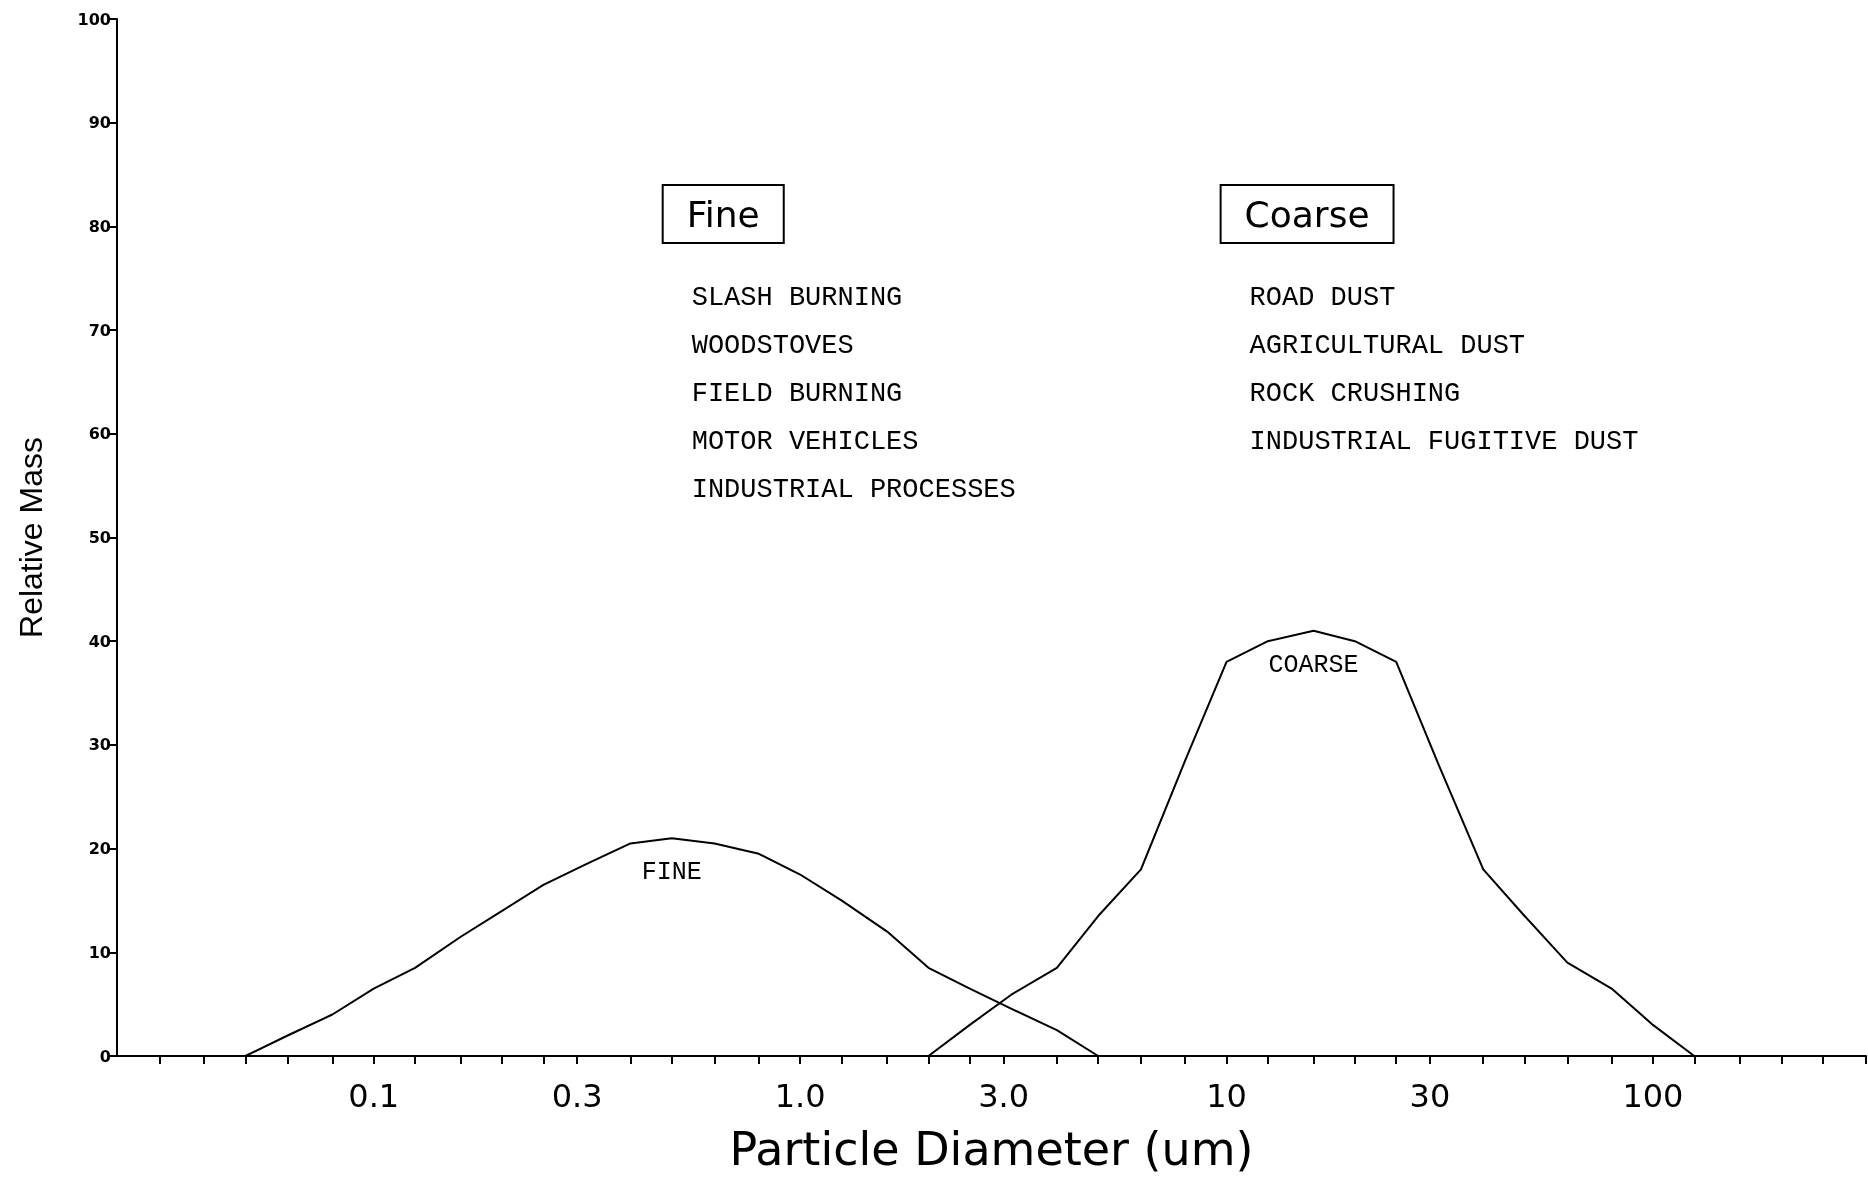  I want to click on x-tick-label: 1.0, so click(800, 1096).